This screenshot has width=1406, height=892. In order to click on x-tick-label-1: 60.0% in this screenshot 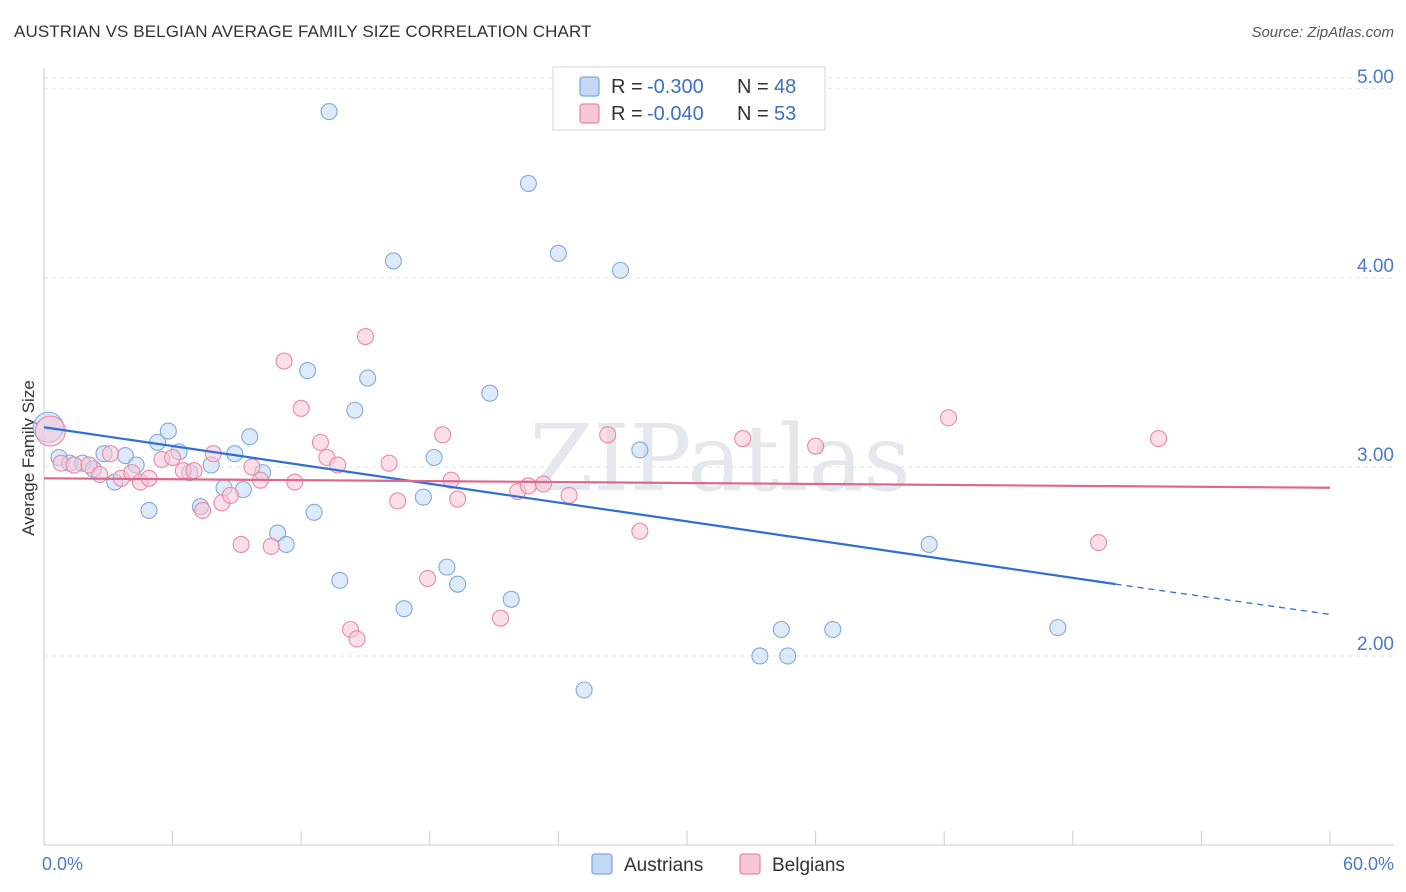, I will do `click(1368, 864)`.